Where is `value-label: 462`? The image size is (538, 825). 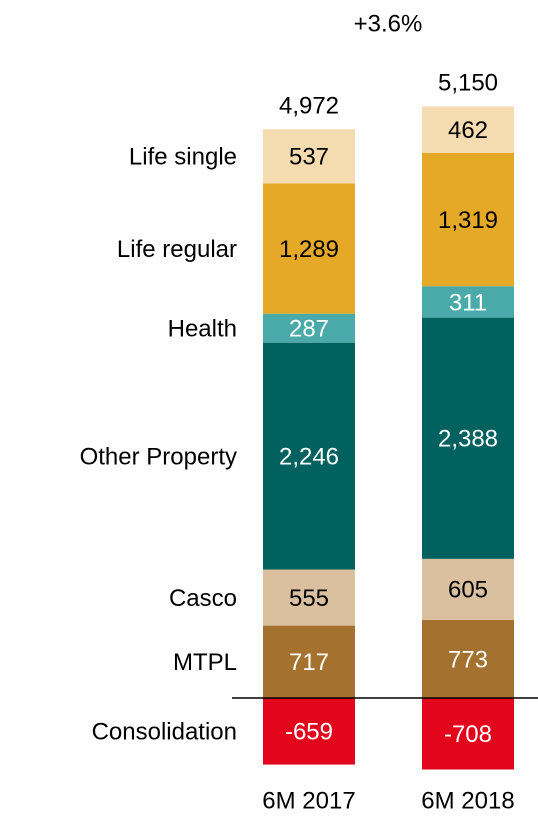 value-label: 462 is located at coordinates (468, 130).